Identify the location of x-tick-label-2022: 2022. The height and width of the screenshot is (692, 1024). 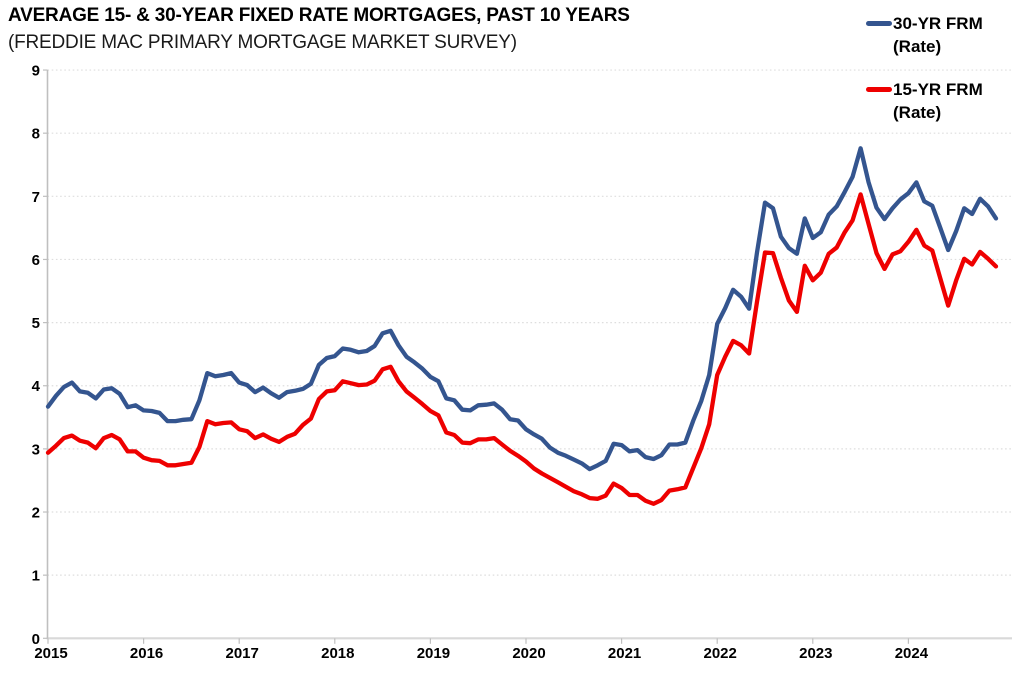
(720, 653).